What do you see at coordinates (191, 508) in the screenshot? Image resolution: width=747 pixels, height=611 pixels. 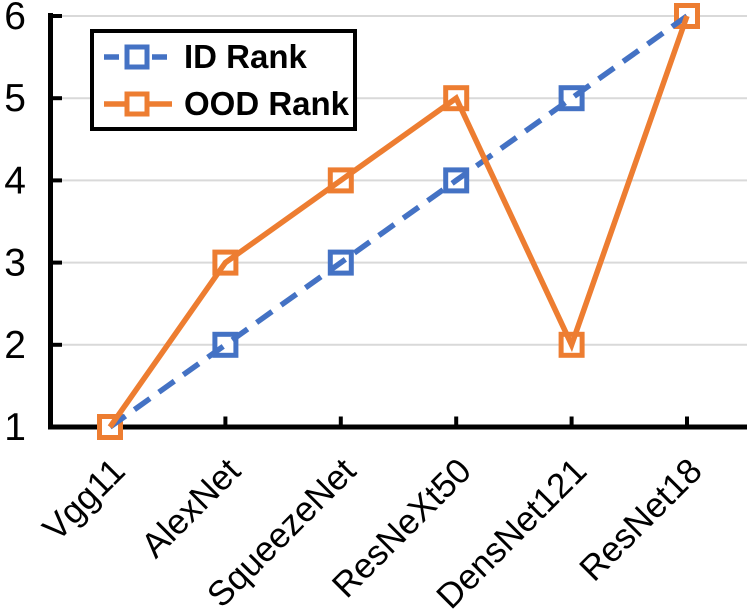 I see `x-category-label: AlexNet` at bounding box center [191, 508].